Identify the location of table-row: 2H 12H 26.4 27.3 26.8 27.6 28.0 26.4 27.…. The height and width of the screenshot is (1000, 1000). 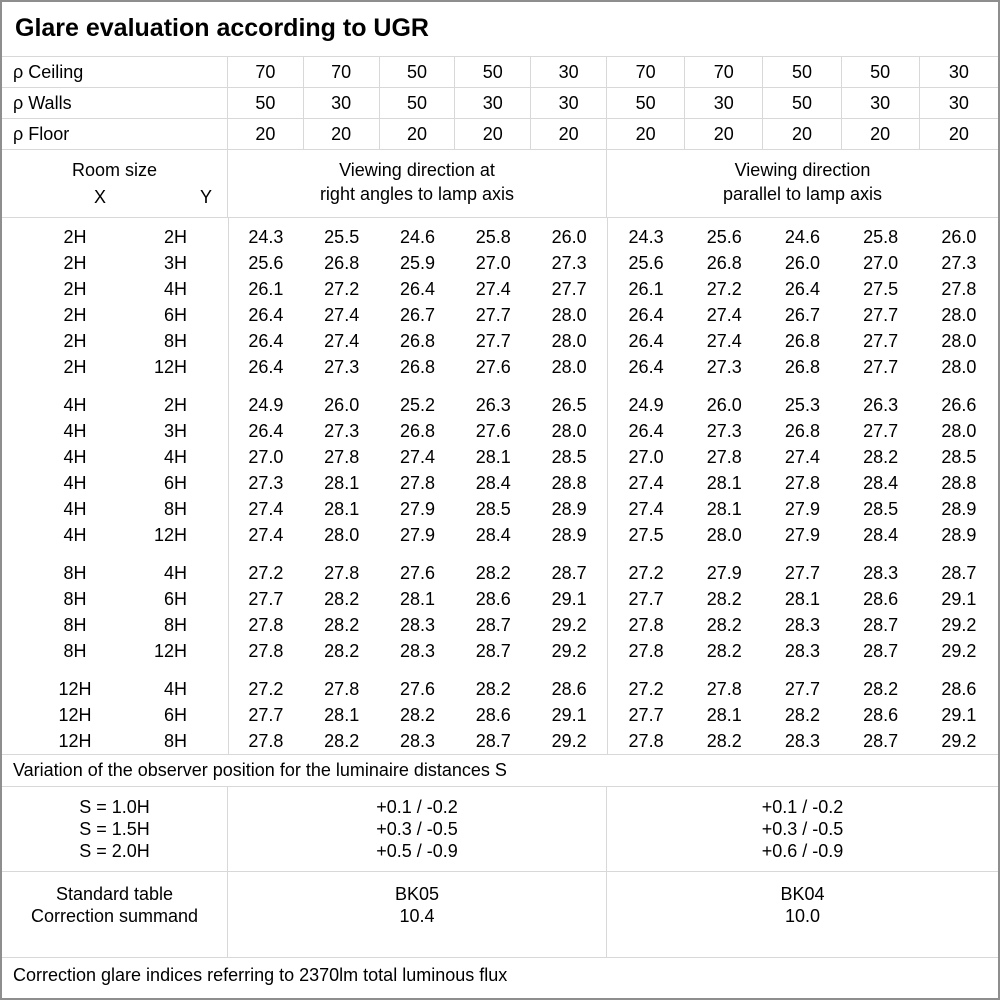
(500, 367).